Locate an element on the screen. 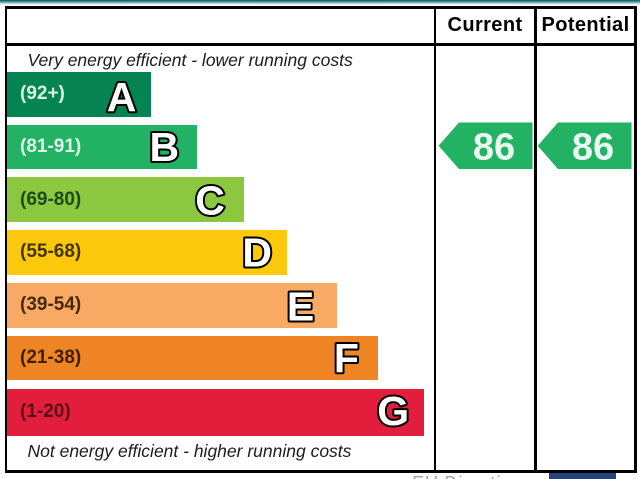 The width and height of the screenshot is (640, 479). svg-text: F is located at coordinates (346, 359).